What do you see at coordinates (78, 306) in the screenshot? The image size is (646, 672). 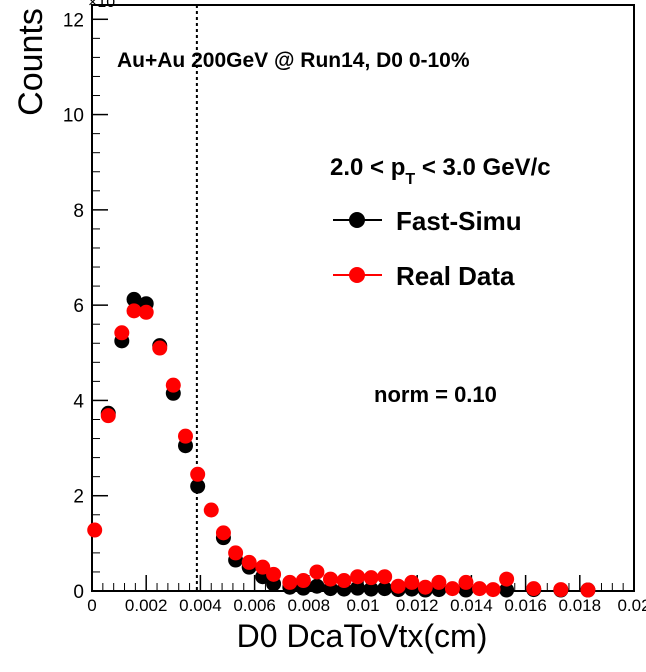 I see `y-tick-label: 6` at bounding box center [78, 306].